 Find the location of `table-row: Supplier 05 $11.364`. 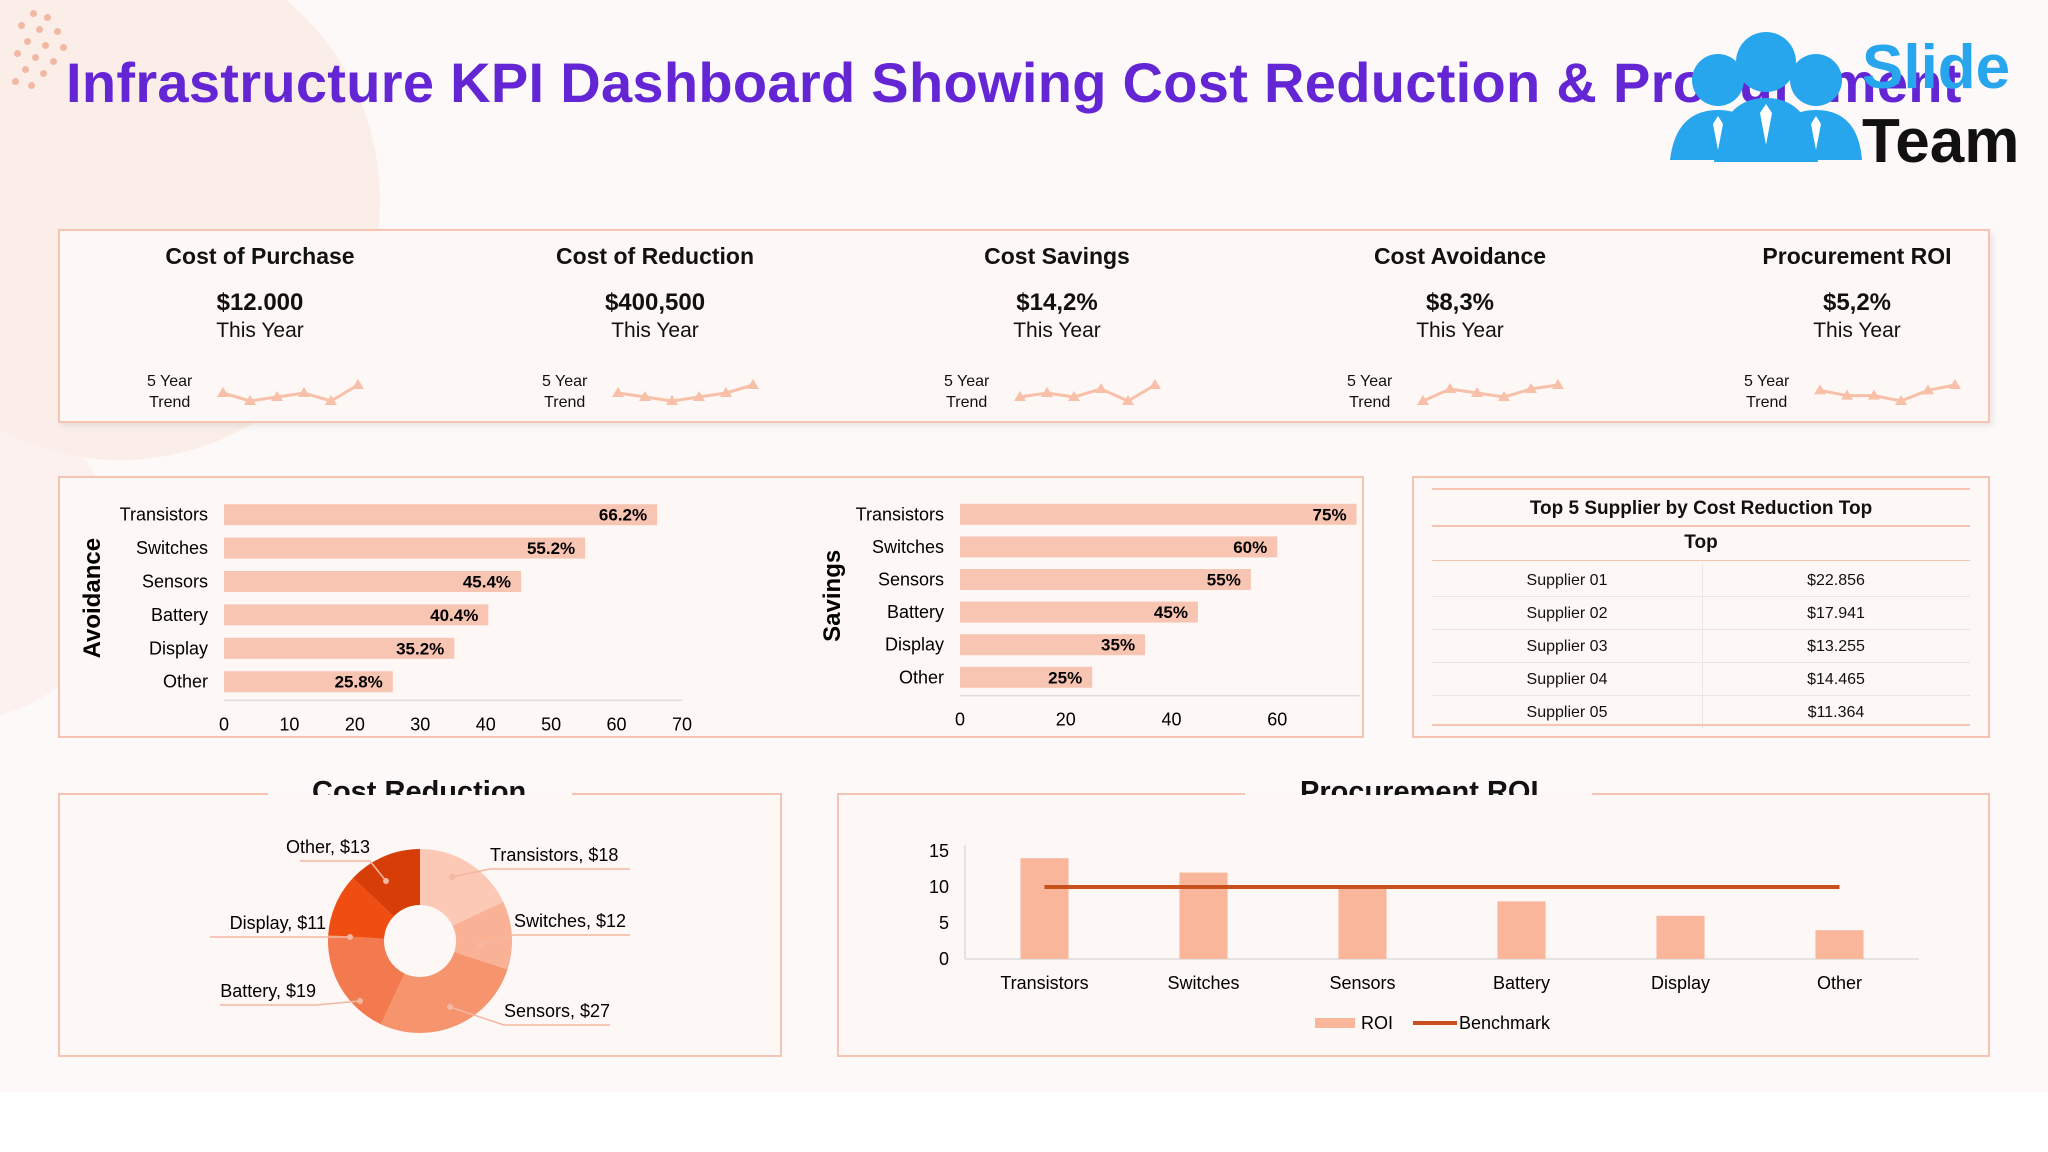

table-row: Supplier 05 $11.364 is located at coordinates (1701, 712).